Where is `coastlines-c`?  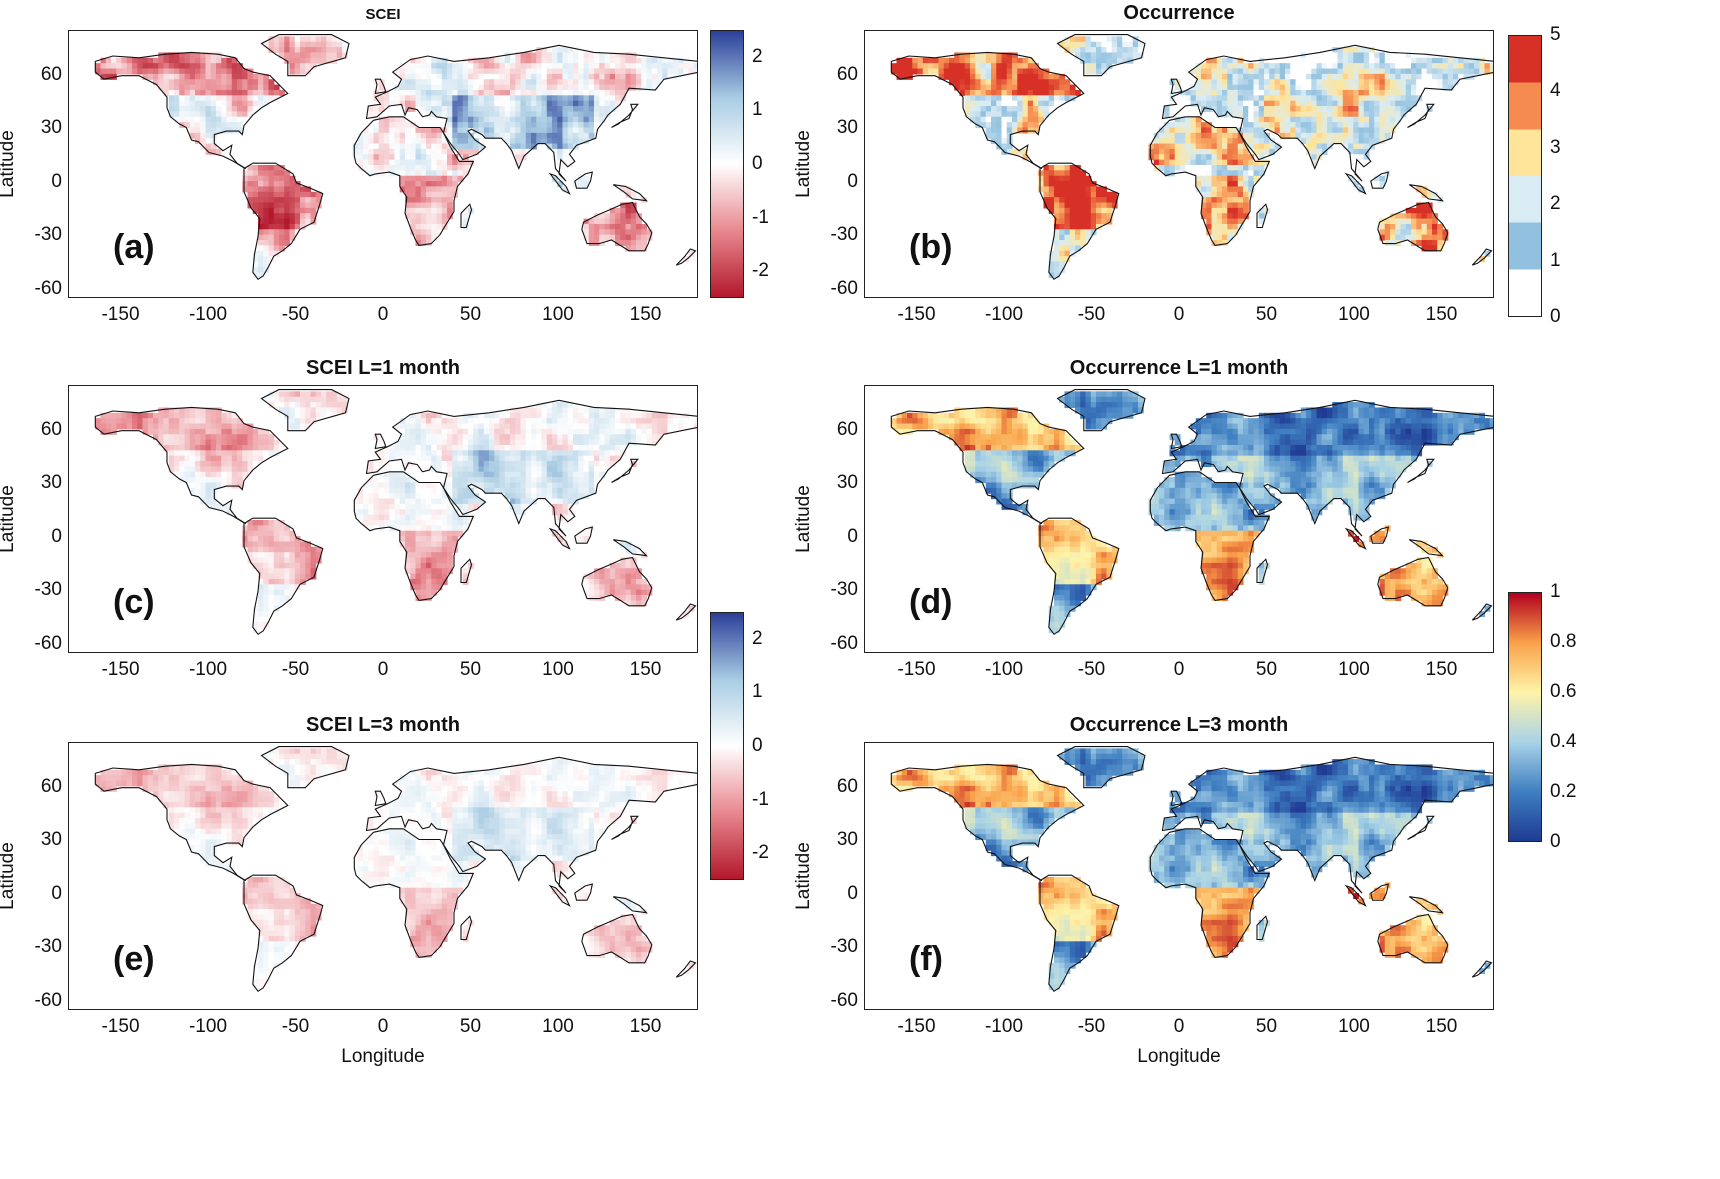
coastlines-c is located at coordinates (395, 512).